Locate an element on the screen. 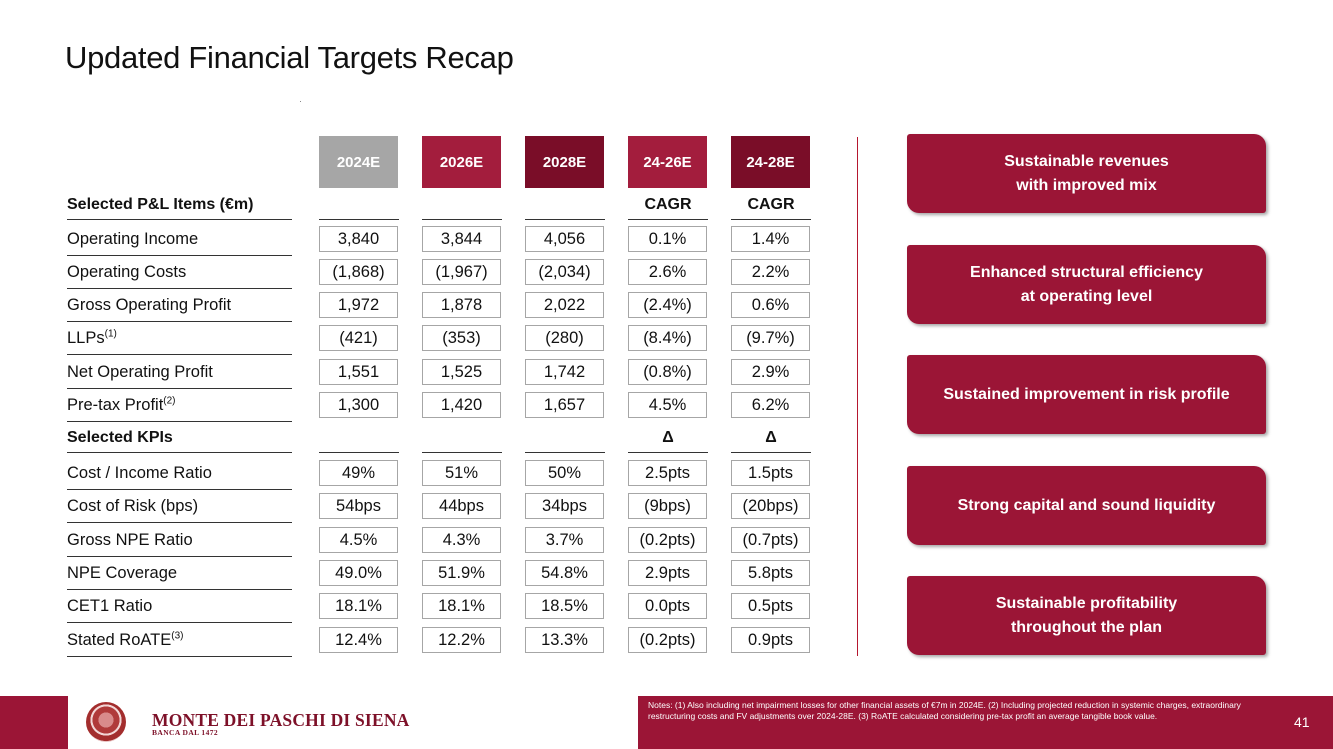  row-label-text: Net Operating Profit is located at coordinates (140, 372).